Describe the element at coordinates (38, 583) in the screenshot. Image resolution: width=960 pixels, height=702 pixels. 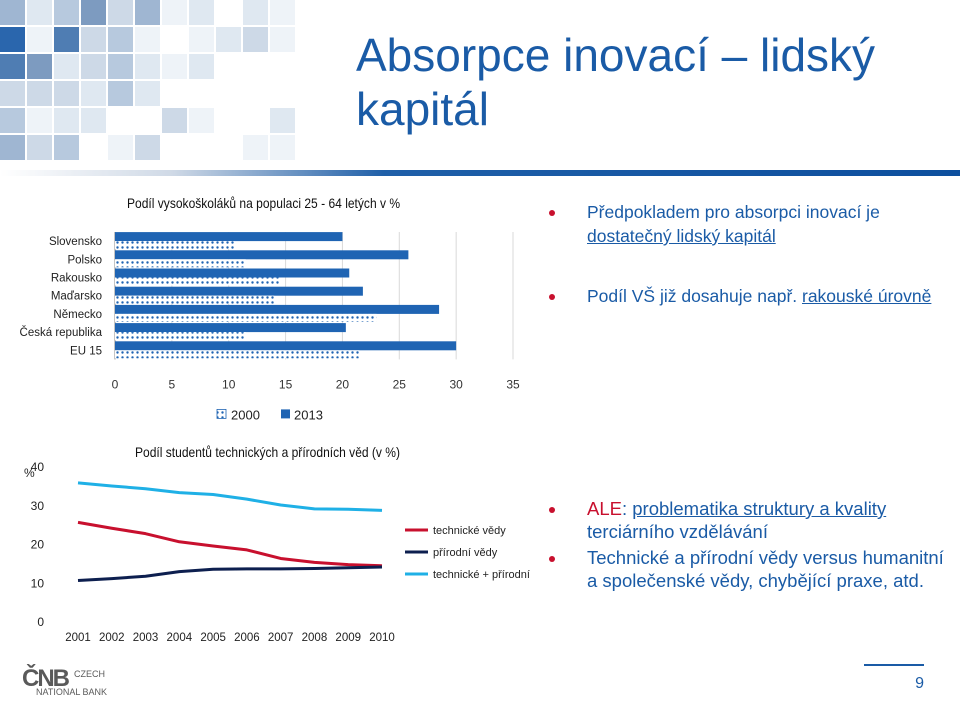
I see `y-tick-label: 10` at that location.